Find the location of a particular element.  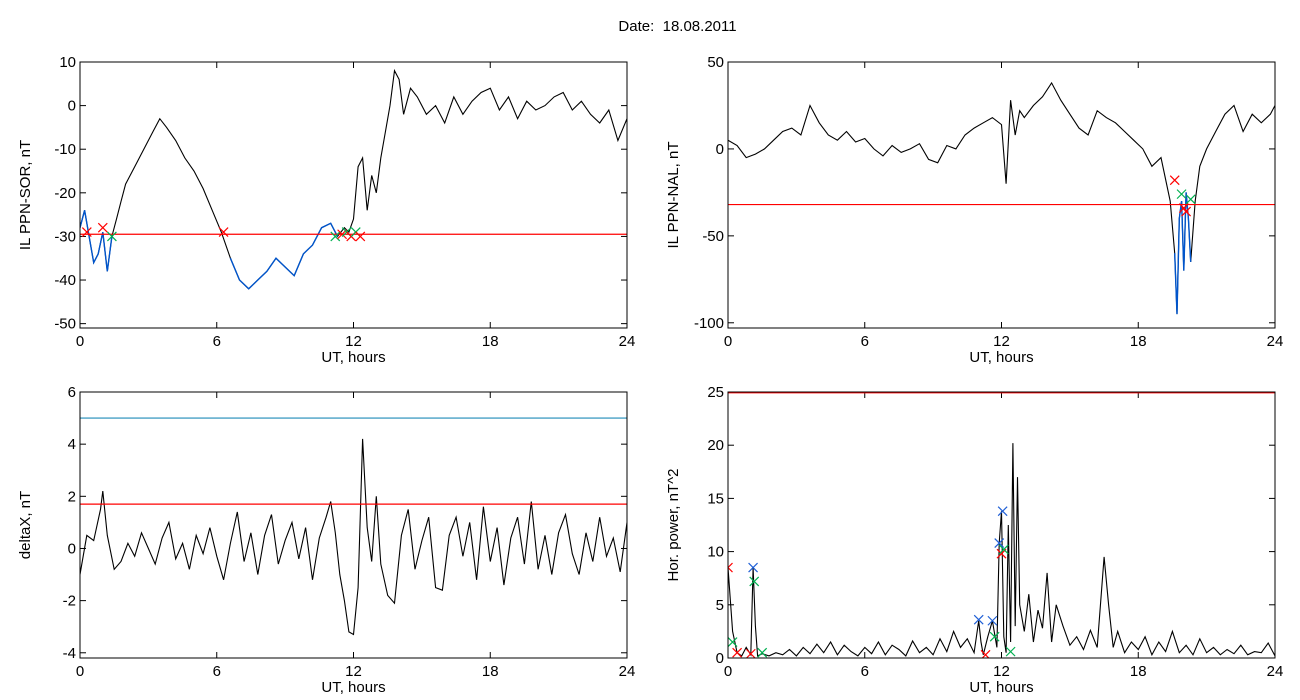

y-tick-label: -100 is located at coordinates (709, 323).